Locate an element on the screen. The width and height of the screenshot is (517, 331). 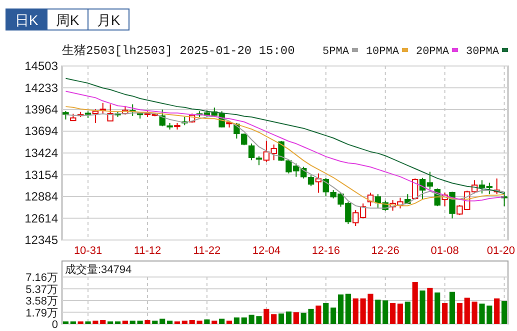
xtick: 10-31 is located at coordinates (88, 251).